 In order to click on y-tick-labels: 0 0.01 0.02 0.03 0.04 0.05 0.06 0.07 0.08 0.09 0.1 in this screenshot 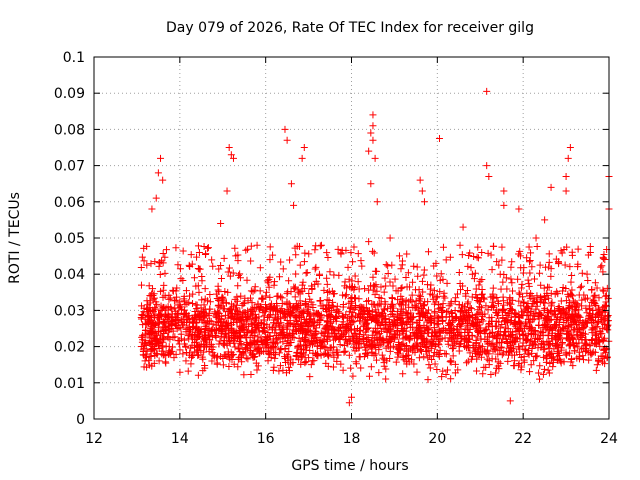, I will do `click(69, 239)`.